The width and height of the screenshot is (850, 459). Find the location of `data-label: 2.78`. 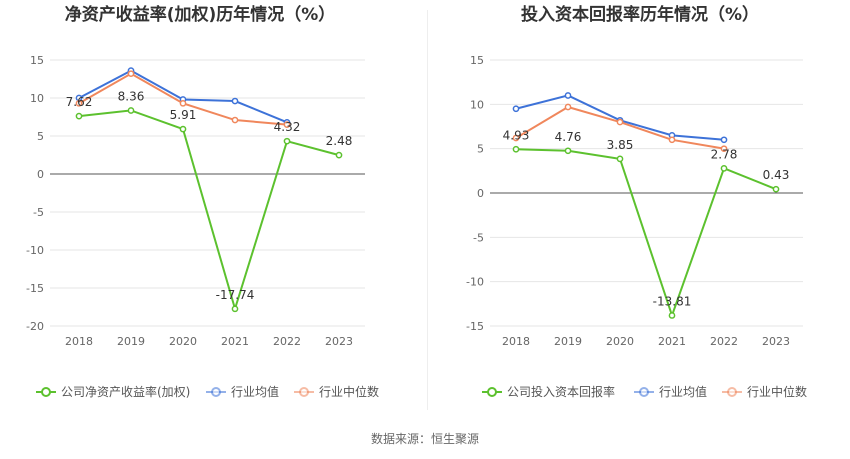

data-label: 2.78 is located at coordinates (724, 154).